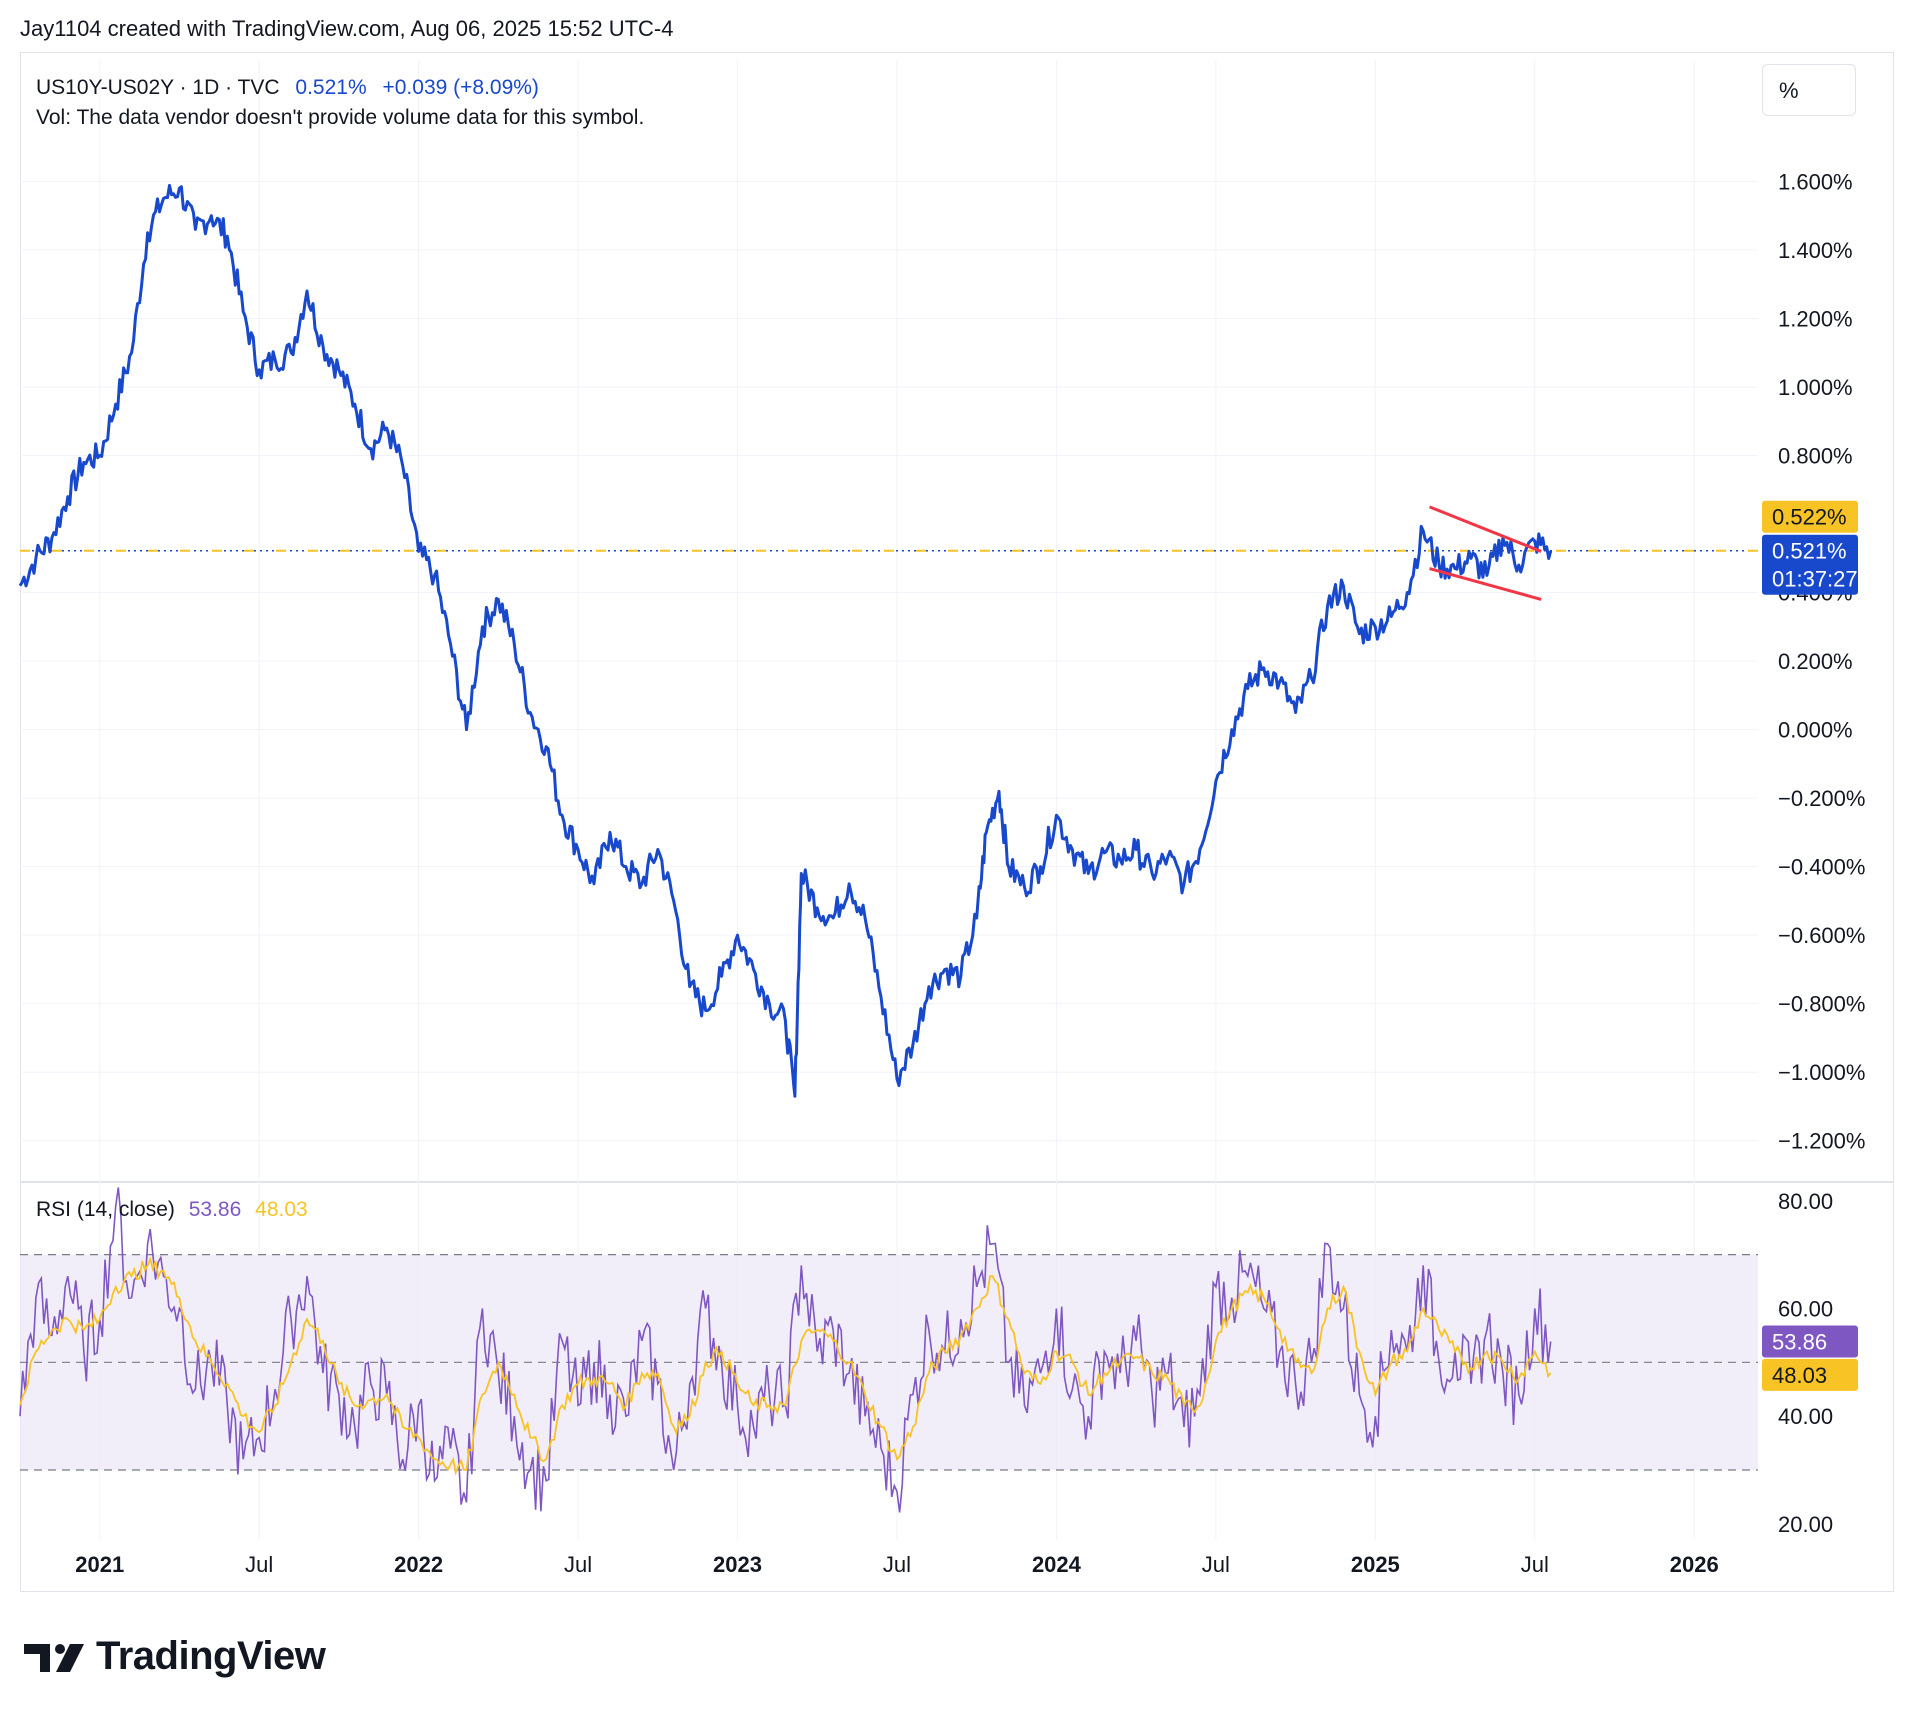  Describe the element at coordinates (1815, 455) in the screenshot. I see `y-tick-label: 0.800%` at that location.